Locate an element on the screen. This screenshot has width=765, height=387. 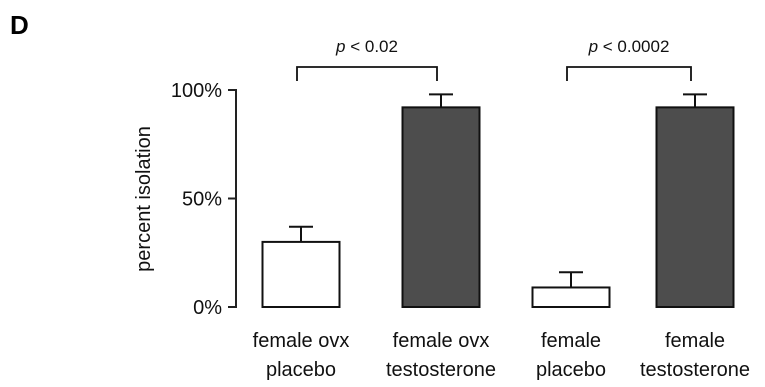
y-ticks: 0% 50% 100% is located at coordinates (203, 199).